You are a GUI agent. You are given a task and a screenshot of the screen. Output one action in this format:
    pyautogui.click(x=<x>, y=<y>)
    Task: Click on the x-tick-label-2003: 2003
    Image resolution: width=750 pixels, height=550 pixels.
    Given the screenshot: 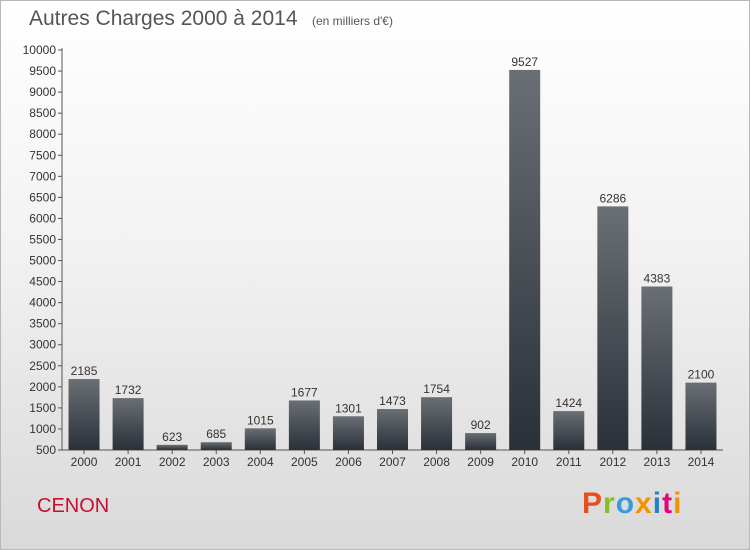 What is the action you would take?
    pyautogui.click(x=216, y=462)
    